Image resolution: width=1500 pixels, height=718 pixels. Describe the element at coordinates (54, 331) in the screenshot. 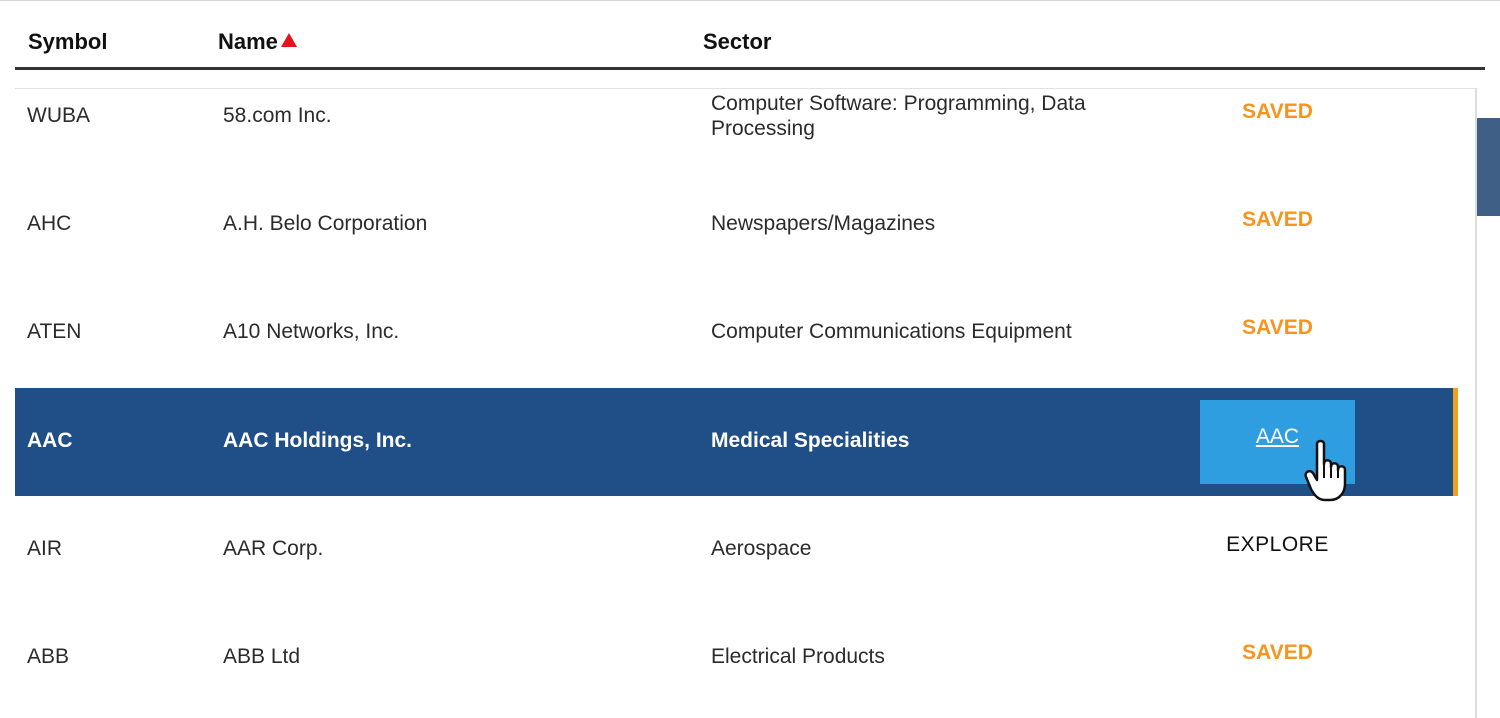

I see `symbol-cell: ATEN` at that location.